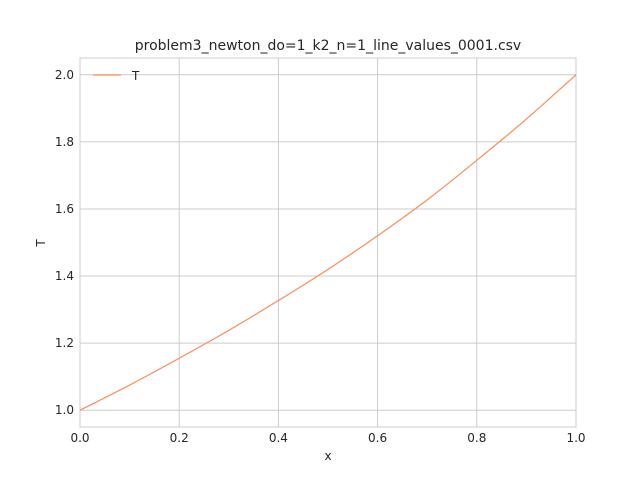  What do you see at coordinates (179, 438) in the screenshot?
I see `x-tick-label: 0.2` at bounding box center [179, 438].